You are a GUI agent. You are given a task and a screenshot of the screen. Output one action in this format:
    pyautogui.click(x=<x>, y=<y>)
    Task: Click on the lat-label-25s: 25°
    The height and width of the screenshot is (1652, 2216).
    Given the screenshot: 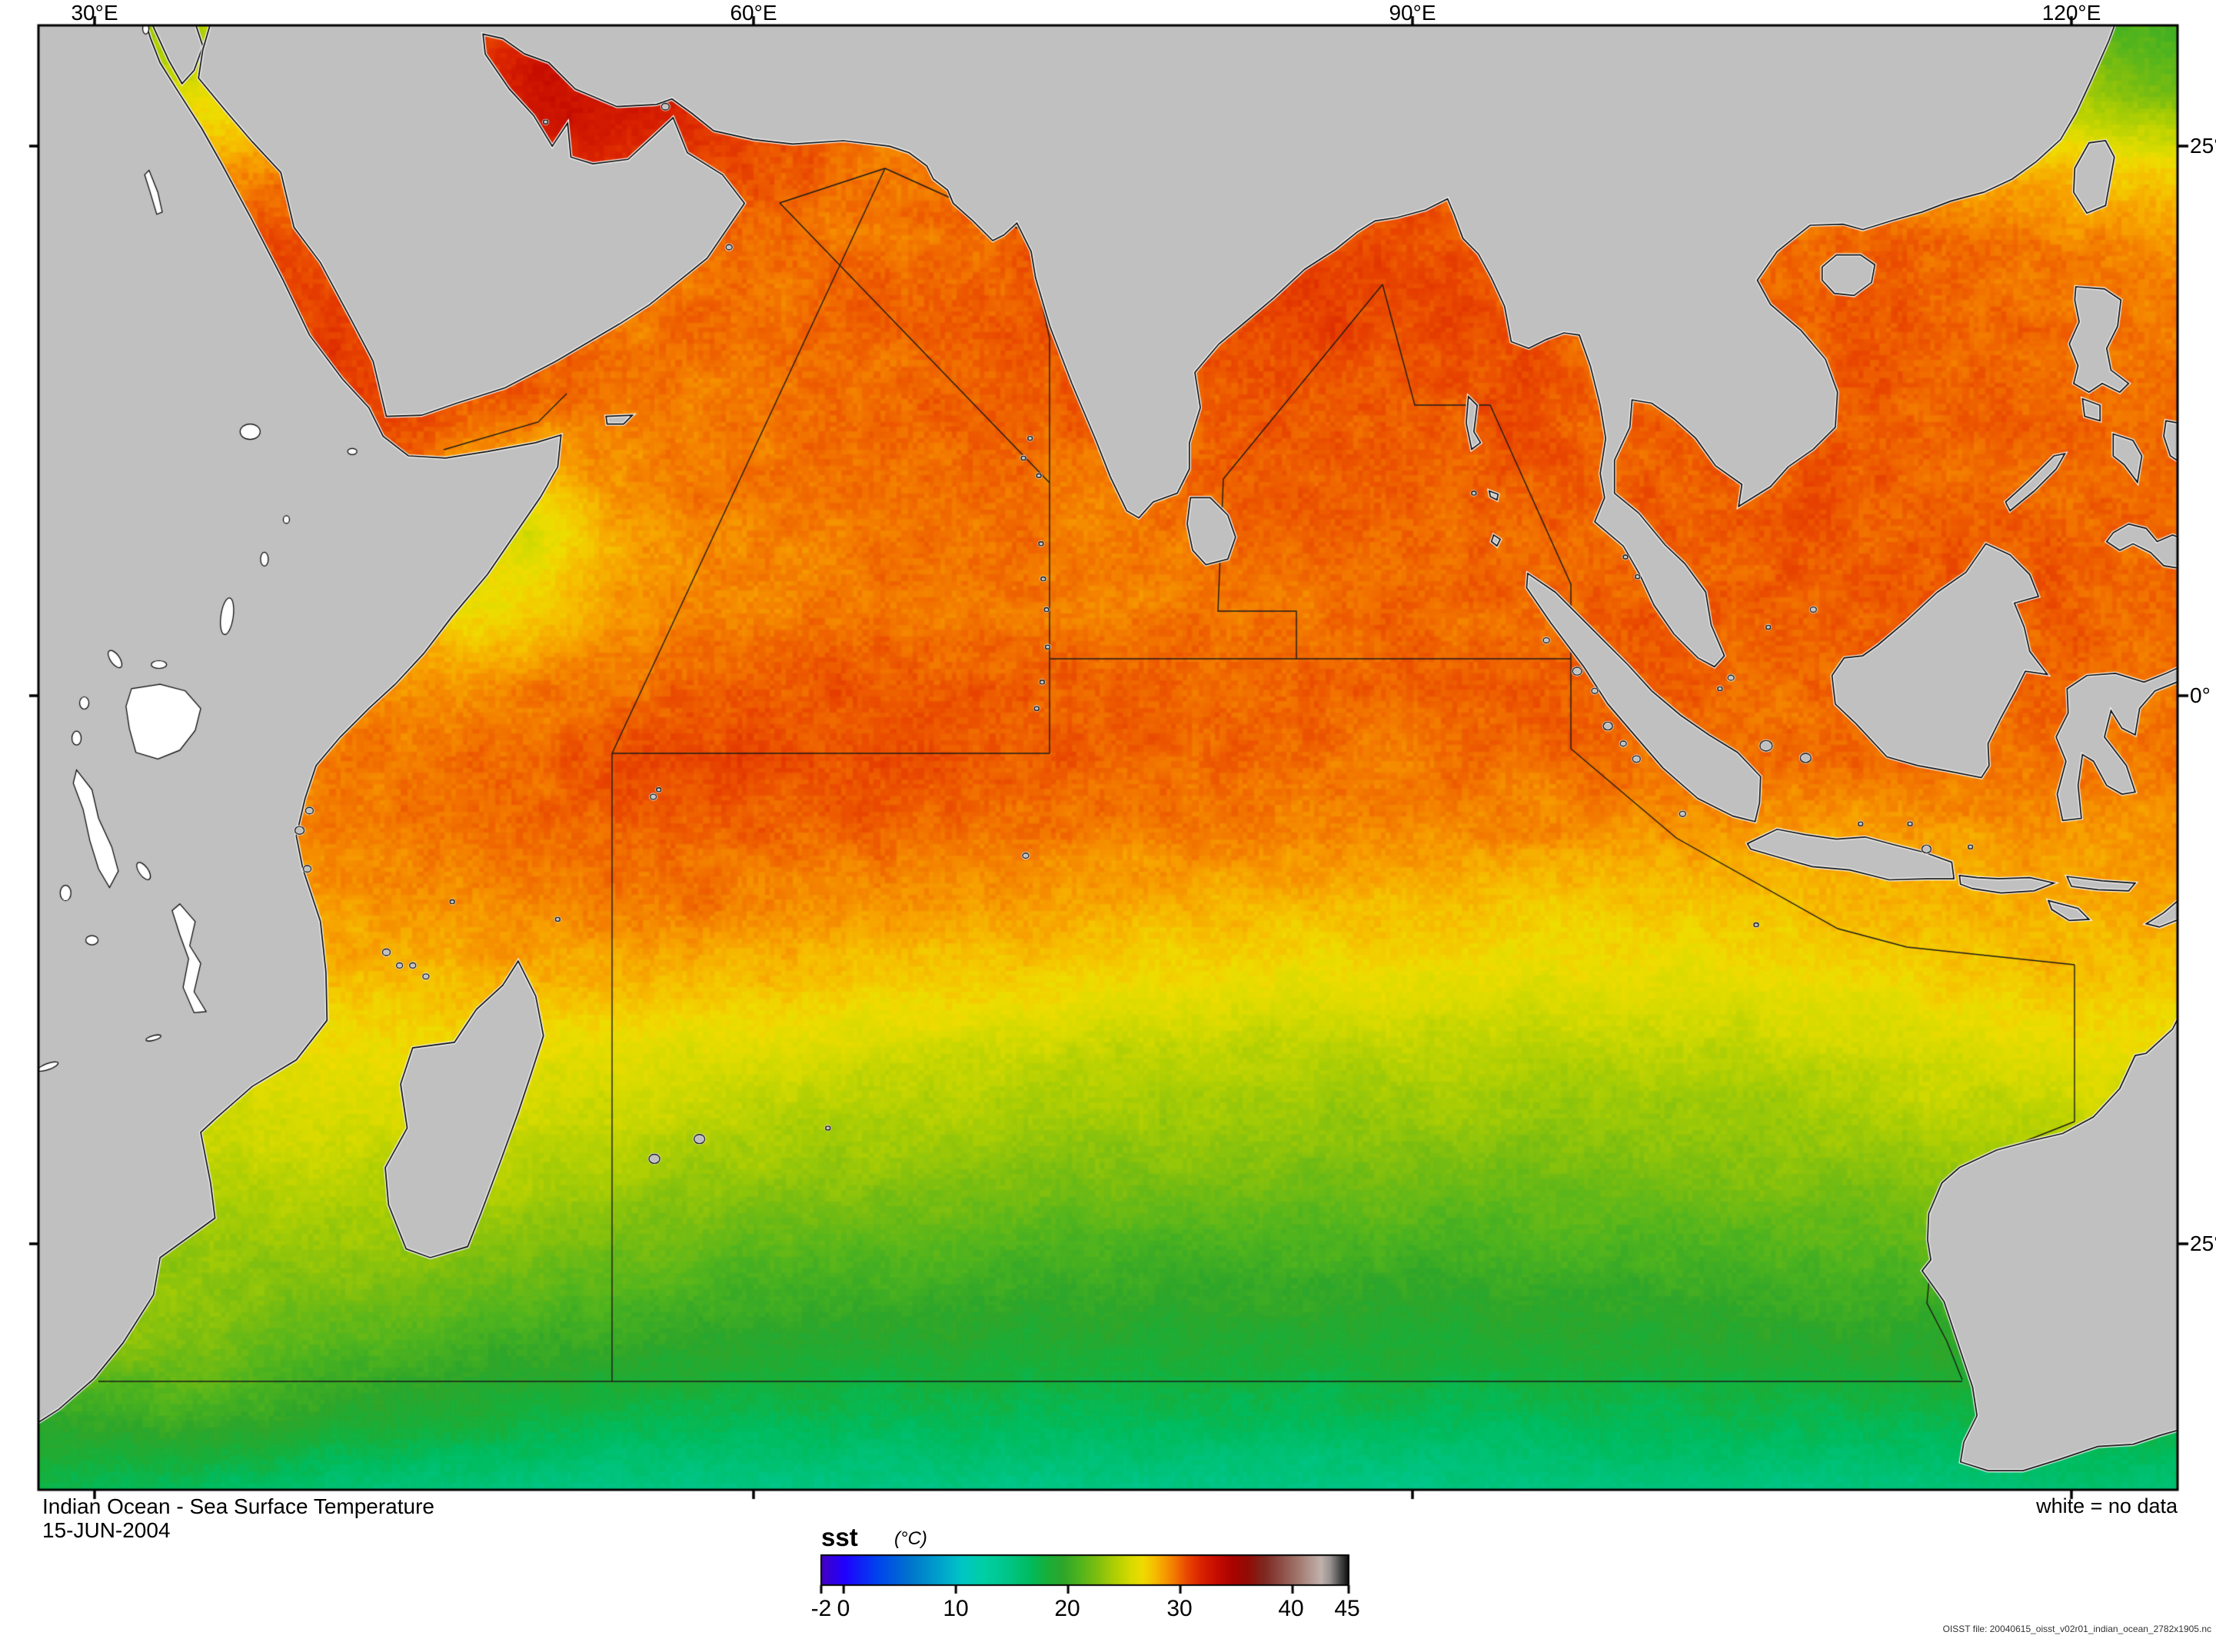 What is the action you would take?
    pyautogui.click(x=2203, y=1243)
    